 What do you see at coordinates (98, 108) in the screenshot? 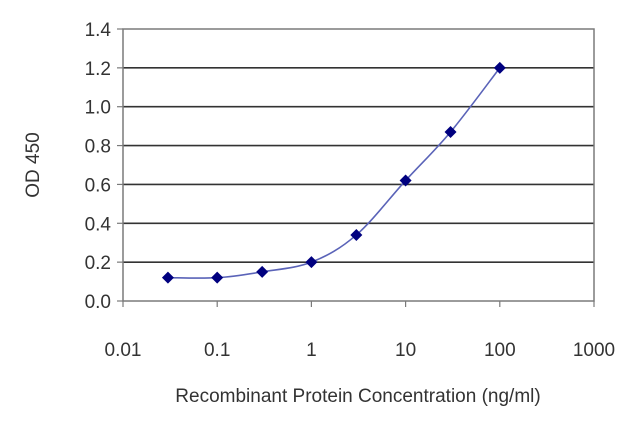
I see `y-tick-label: 1.0` at bounding box center [98, 108].